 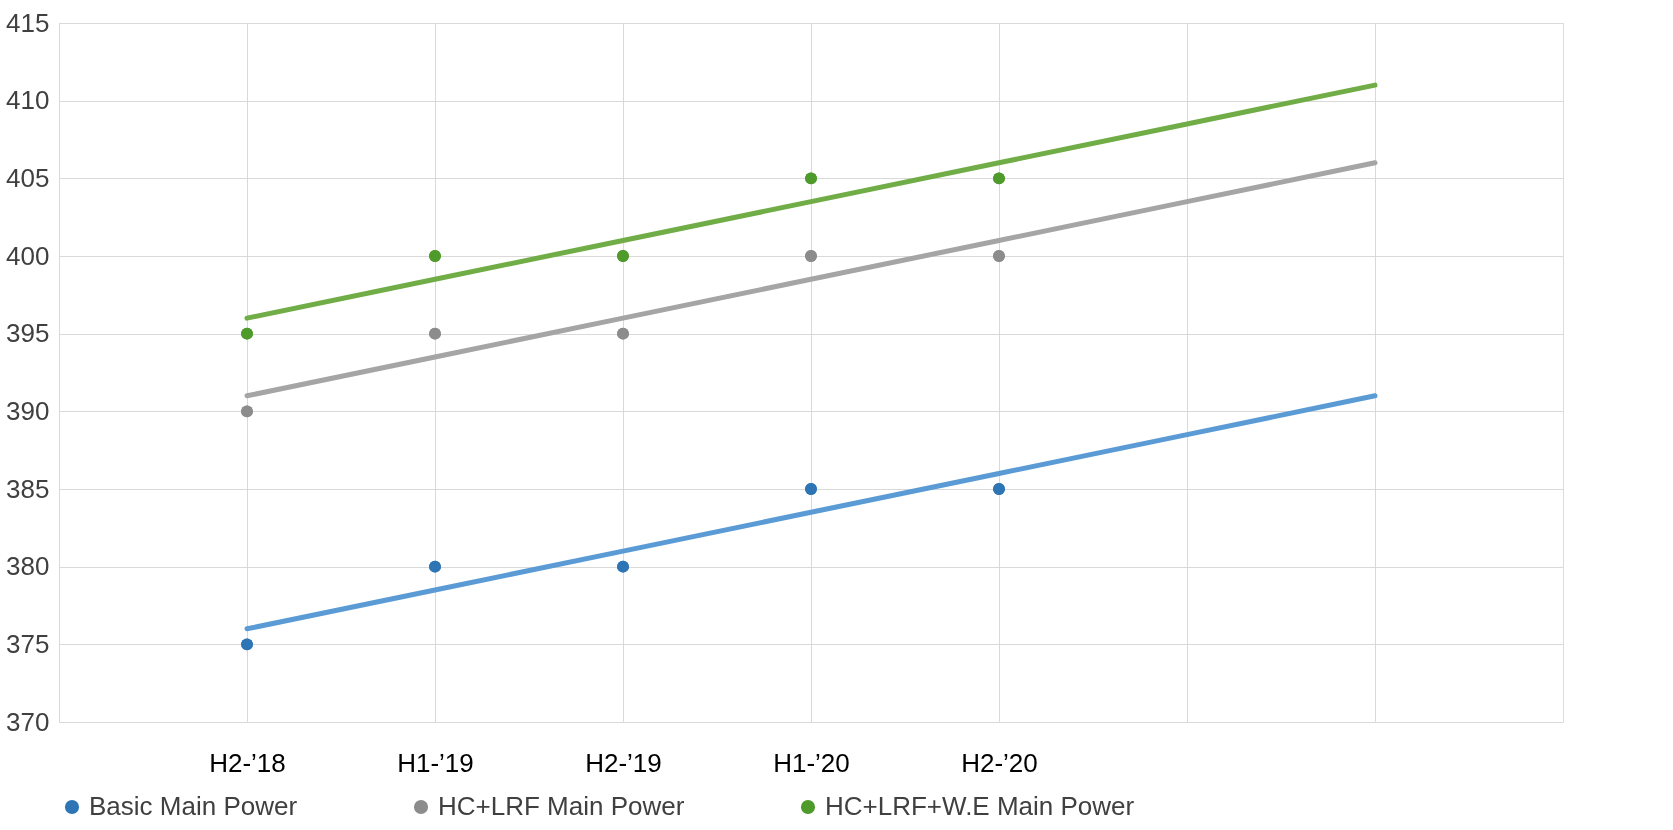 I want to click on x-tick-label: H2-’20, so click(x=999, y=762).